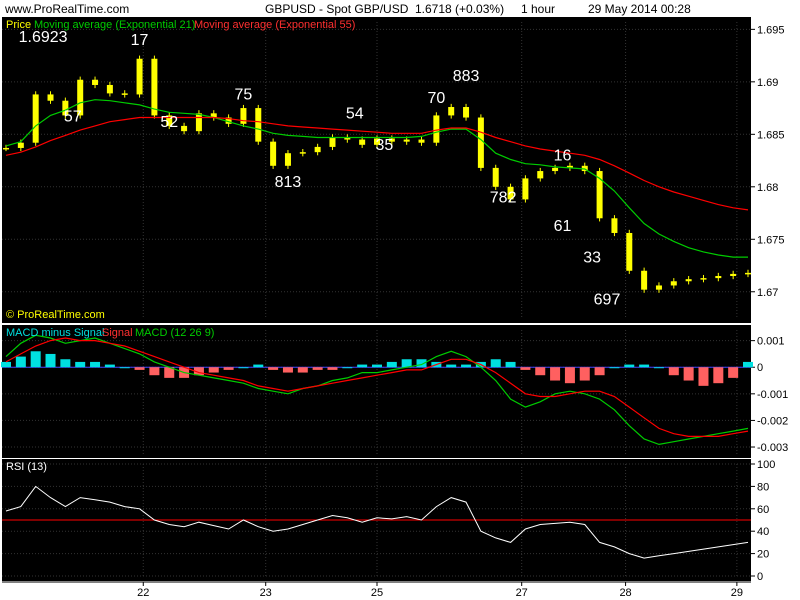 The width and height of the screenshot is (800, 600). What do you see at coordinates (355, 114) in the screenshot?
I see `price-annotation: 54` at bounding box center [355, 114].